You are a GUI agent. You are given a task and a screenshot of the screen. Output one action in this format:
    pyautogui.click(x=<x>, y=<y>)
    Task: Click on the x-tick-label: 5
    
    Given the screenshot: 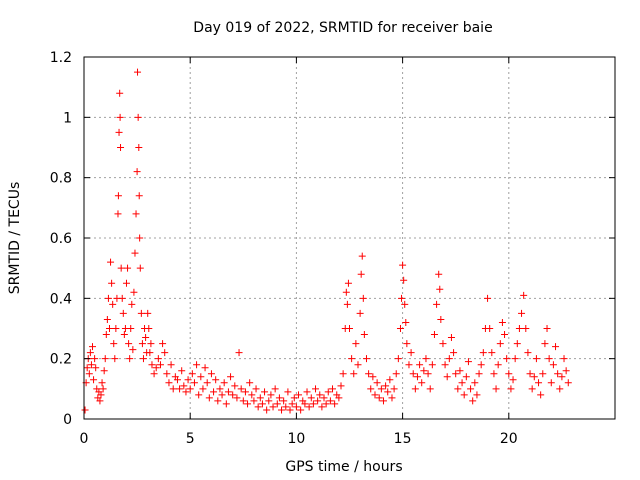 What is the action you would take?
    pyautogui.click(x=190, y=439)
    